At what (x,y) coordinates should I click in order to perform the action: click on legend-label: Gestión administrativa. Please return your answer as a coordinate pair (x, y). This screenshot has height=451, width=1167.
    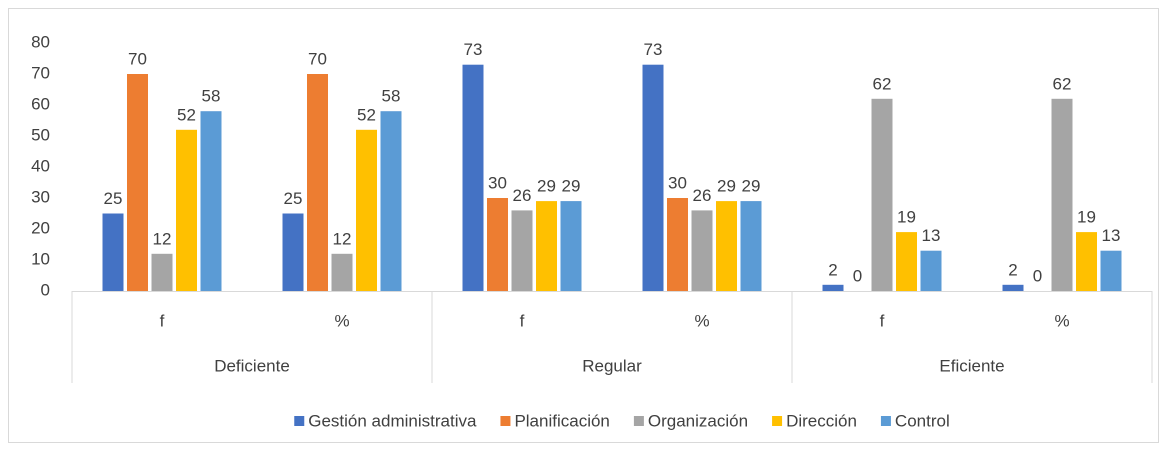
    Looking at the image, I should click on (392, 420).